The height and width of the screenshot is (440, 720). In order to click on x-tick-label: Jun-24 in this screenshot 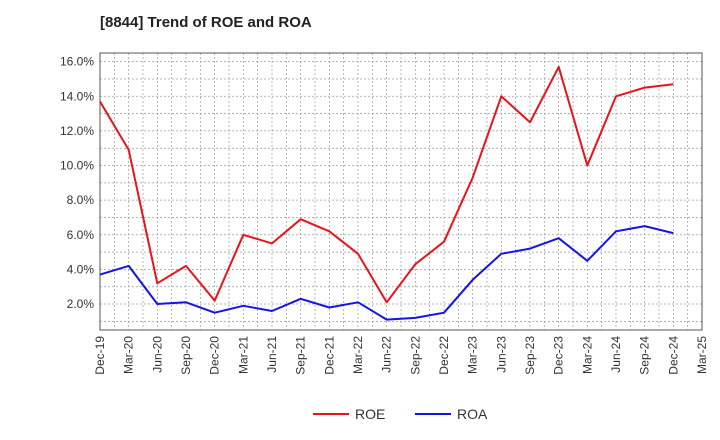, I will do `click(616, 354)`.